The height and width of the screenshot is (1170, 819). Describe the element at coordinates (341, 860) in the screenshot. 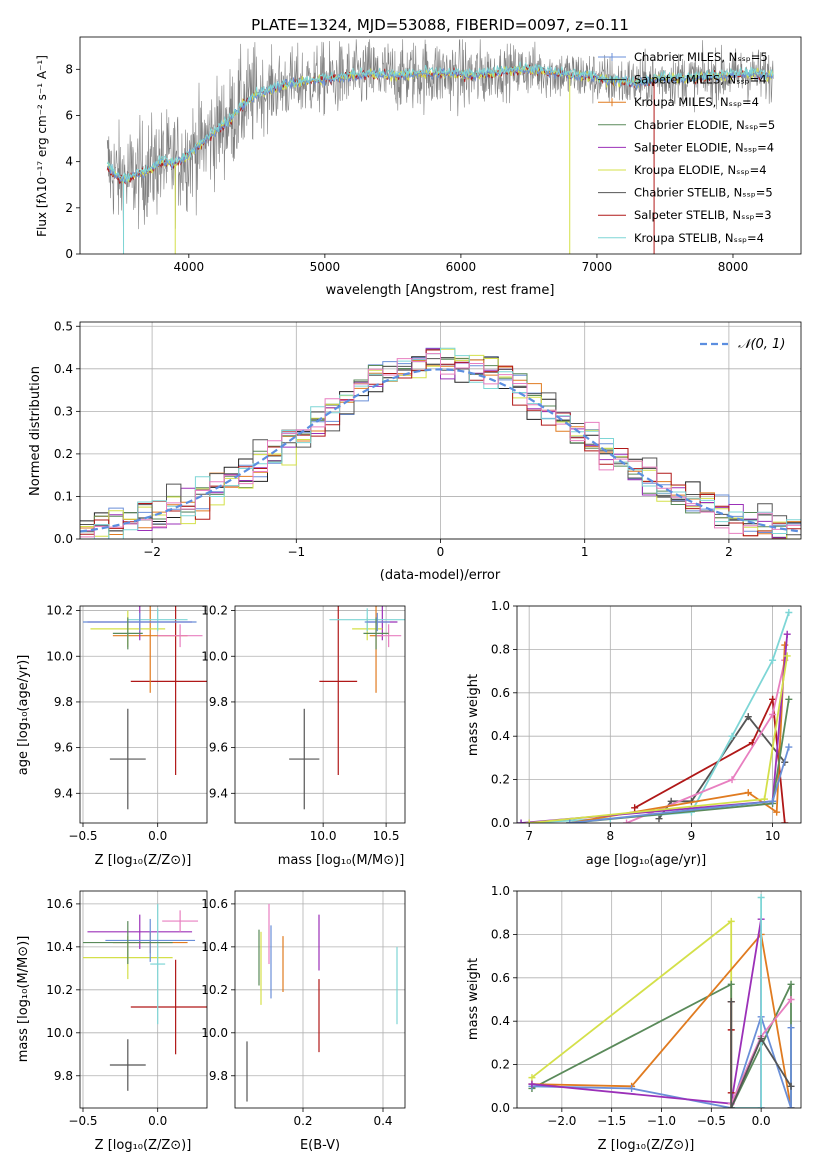

I see `age-vs-mass-xlabel: mass [log₁₀(M/M⊙)]` at that location.